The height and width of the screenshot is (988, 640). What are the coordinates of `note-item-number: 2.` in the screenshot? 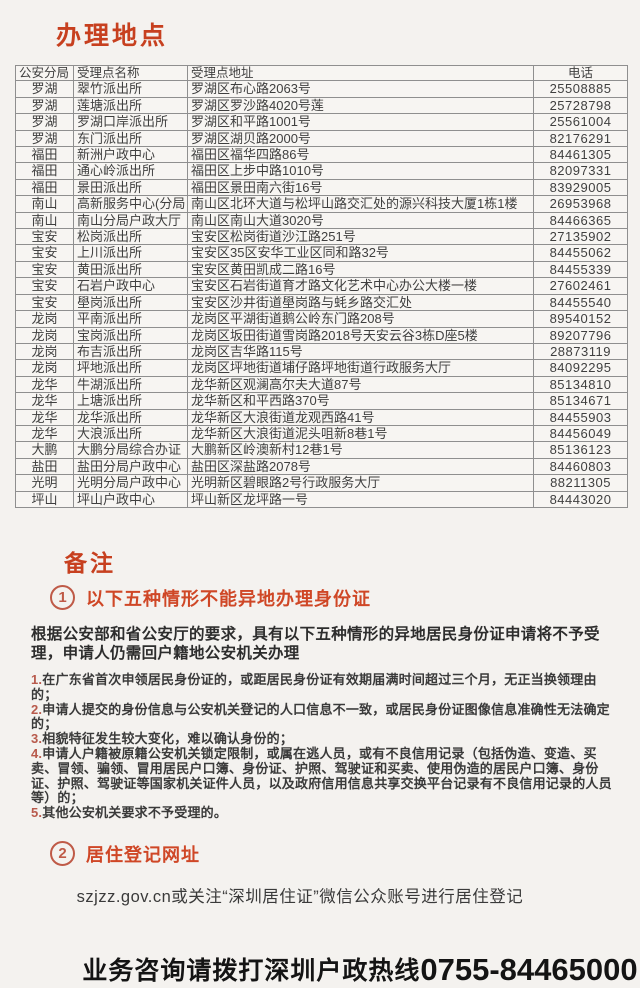 It's located at (37, 709).